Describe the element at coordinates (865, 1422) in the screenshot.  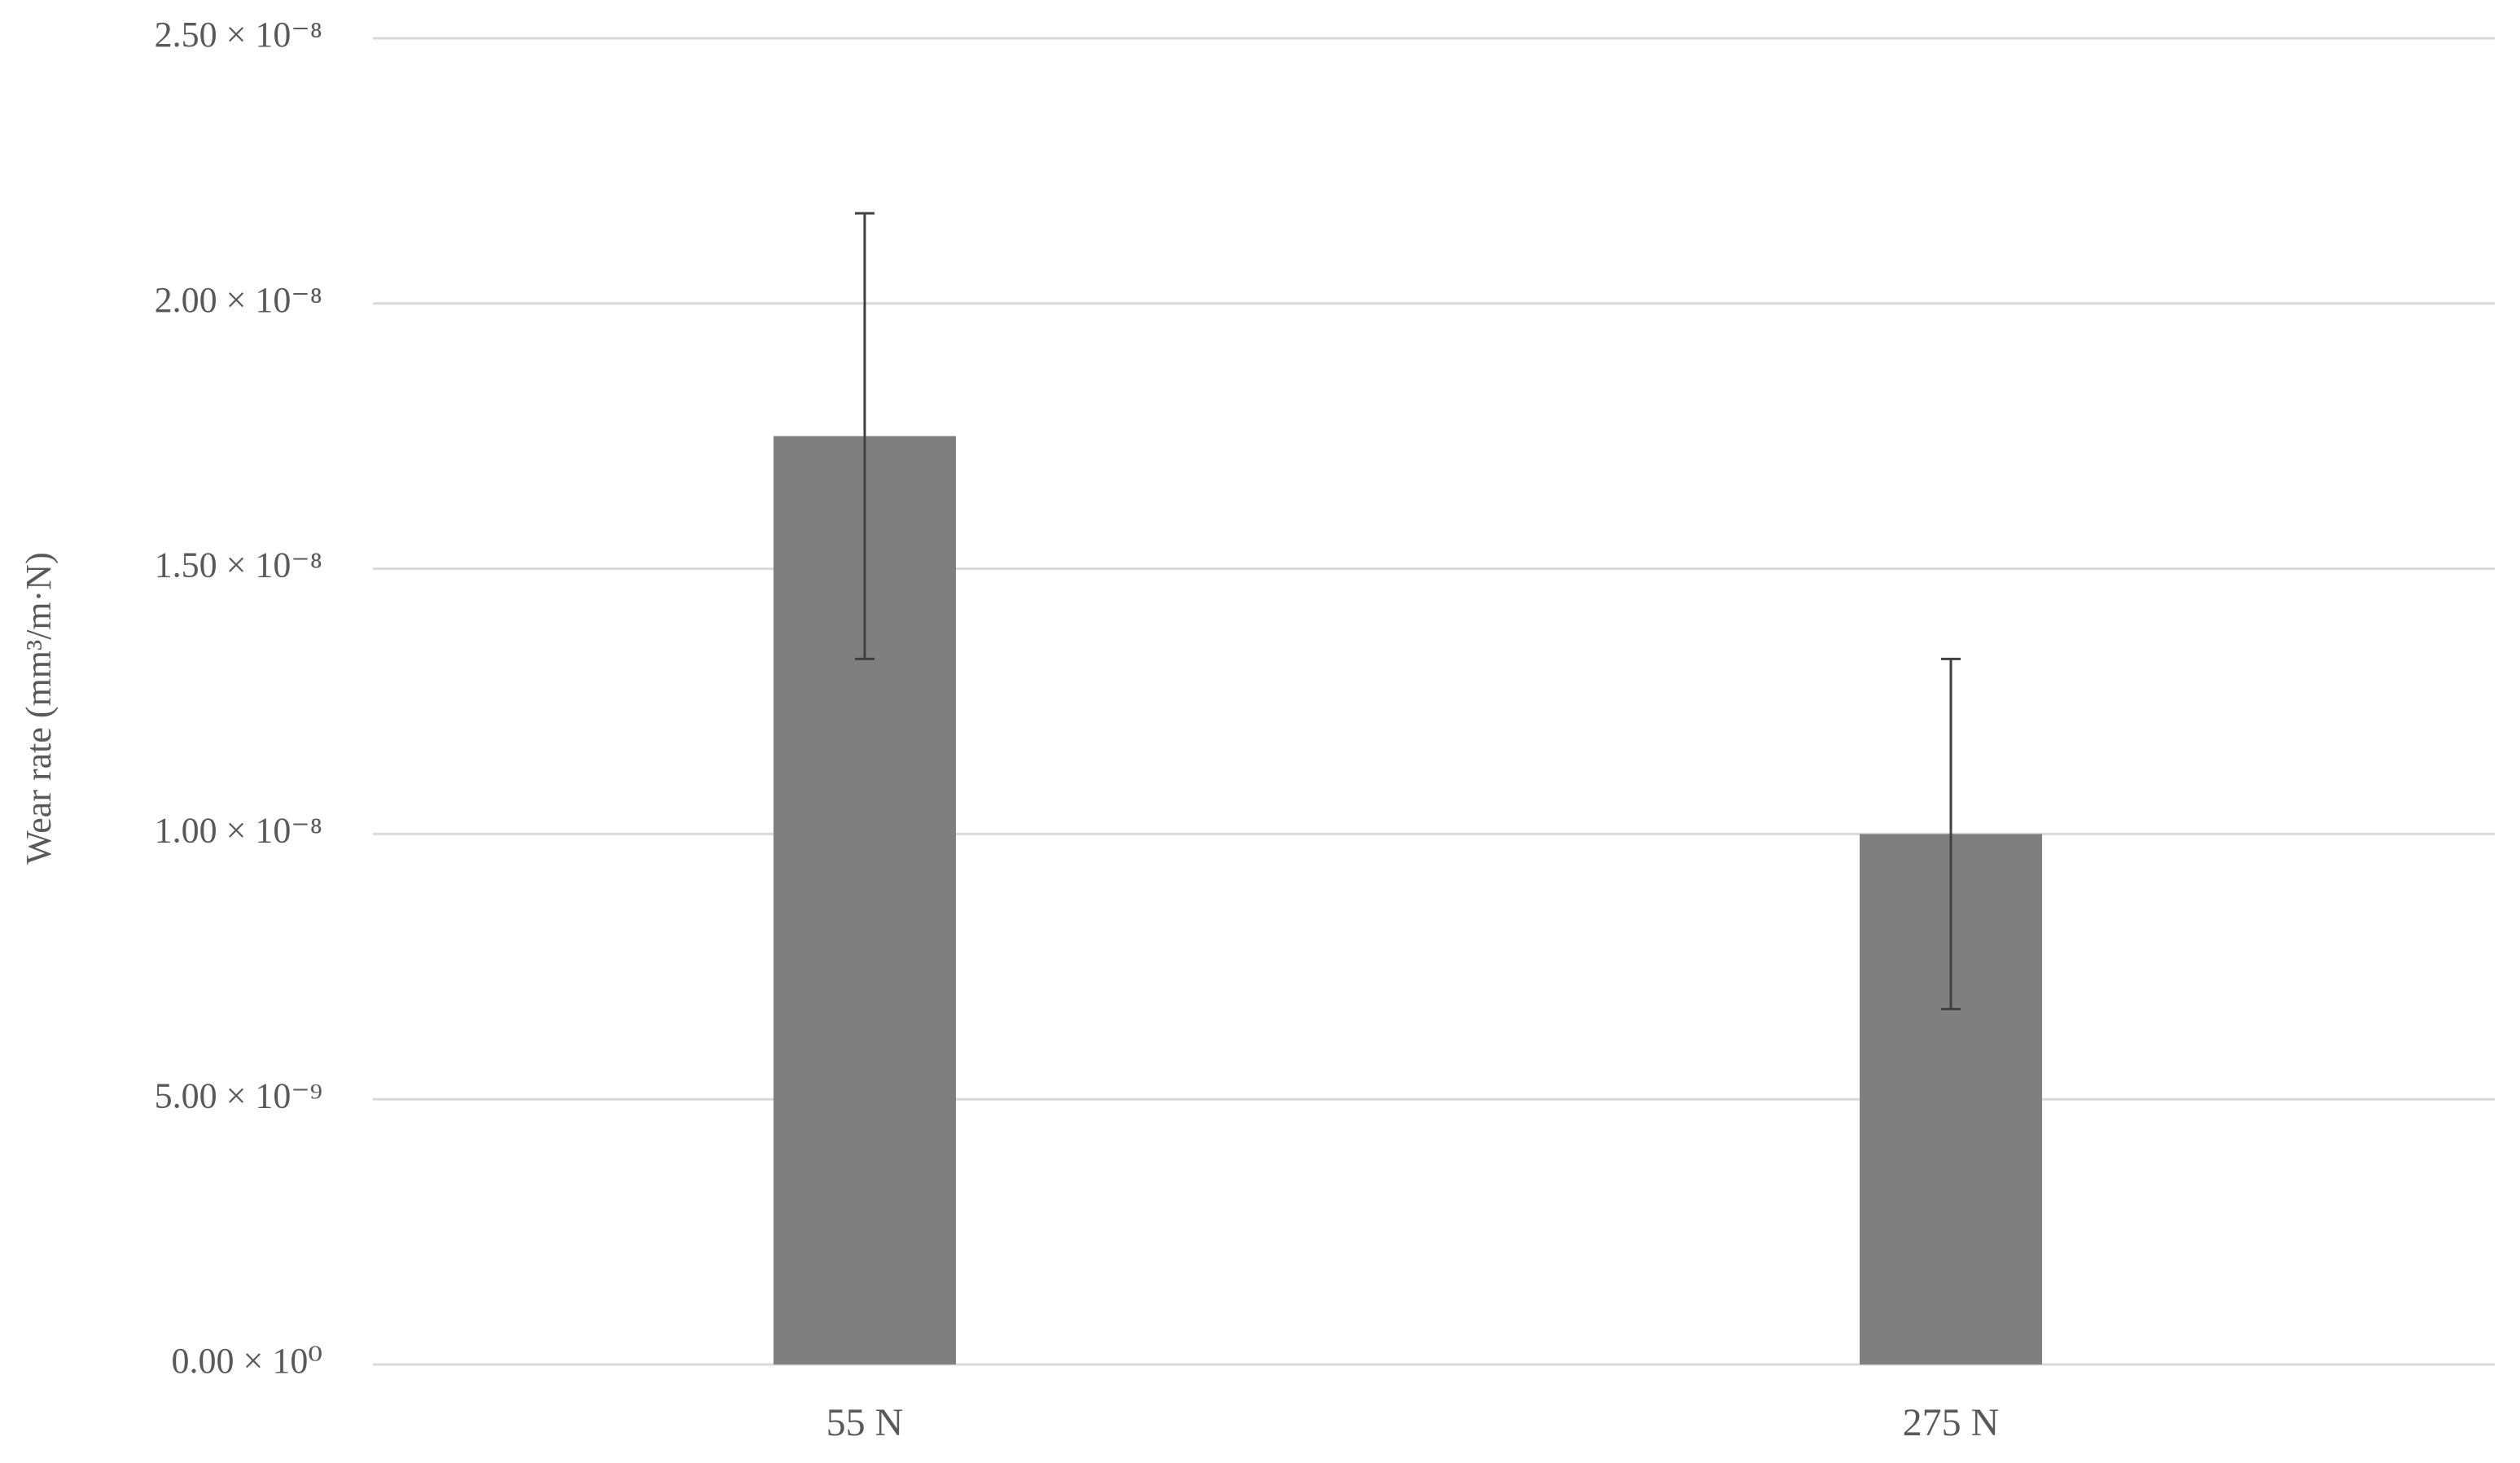
I see `x-tick-label: 55 N` at that location.